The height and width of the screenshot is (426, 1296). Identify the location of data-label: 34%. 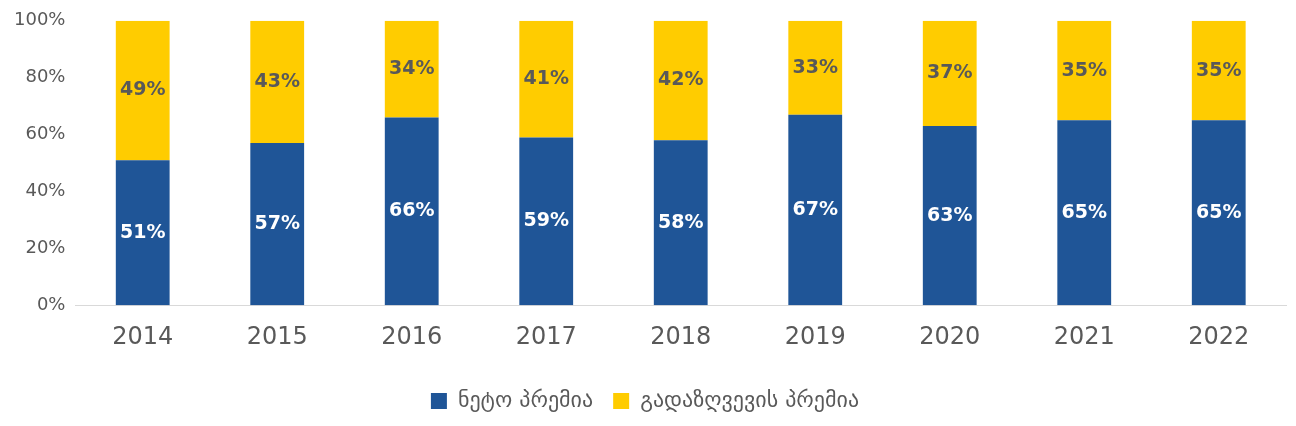
(411, 67).